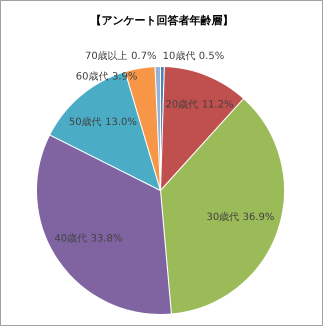 The height and width of the screenshot is (328, 325). I want to click on slice-label: 70歳以上, so click(106, 56).